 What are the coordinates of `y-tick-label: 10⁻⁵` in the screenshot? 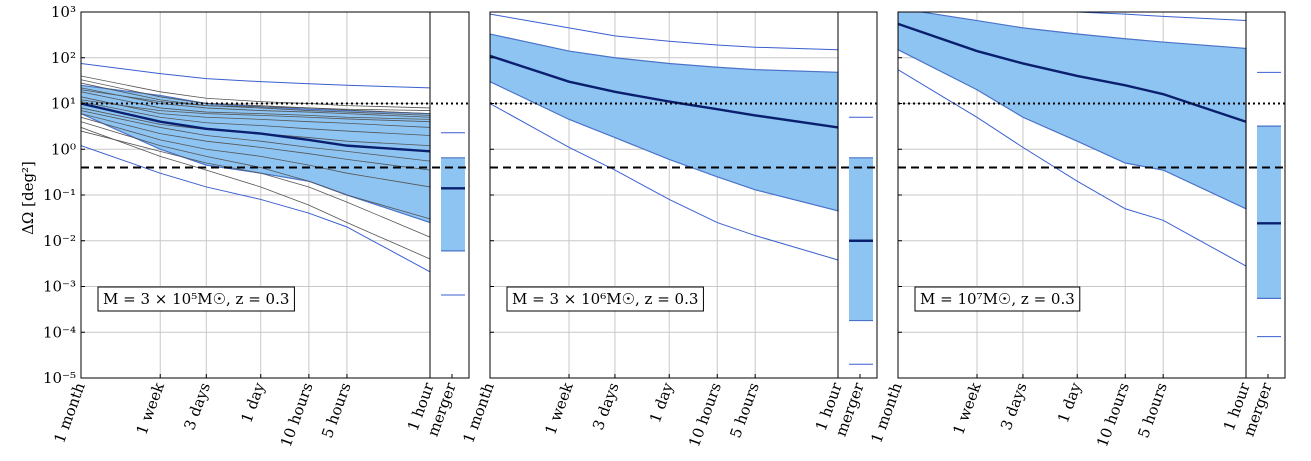 It's located at (59, 378).